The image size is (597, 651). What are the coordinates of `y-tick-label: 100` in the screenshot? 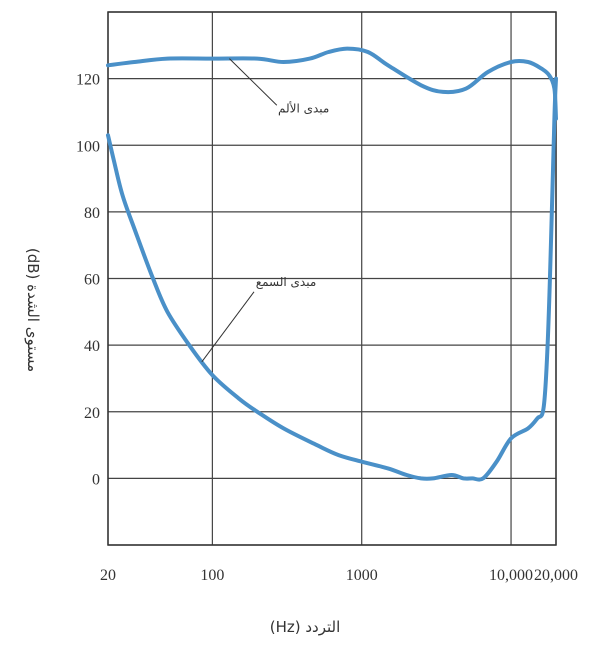 It's located at (88, 146).